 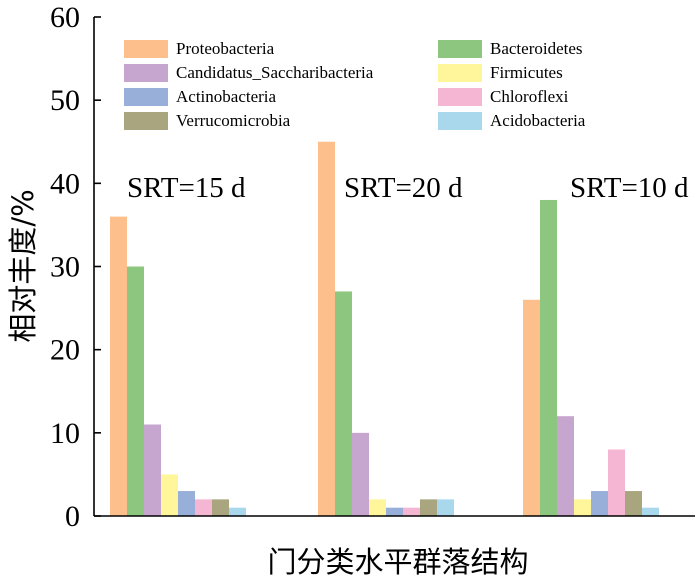 What do you see at coordinates (538, 120) in the screenshot?
I see `legend-label: Acidobacteria` at bounding box center [538, 120].